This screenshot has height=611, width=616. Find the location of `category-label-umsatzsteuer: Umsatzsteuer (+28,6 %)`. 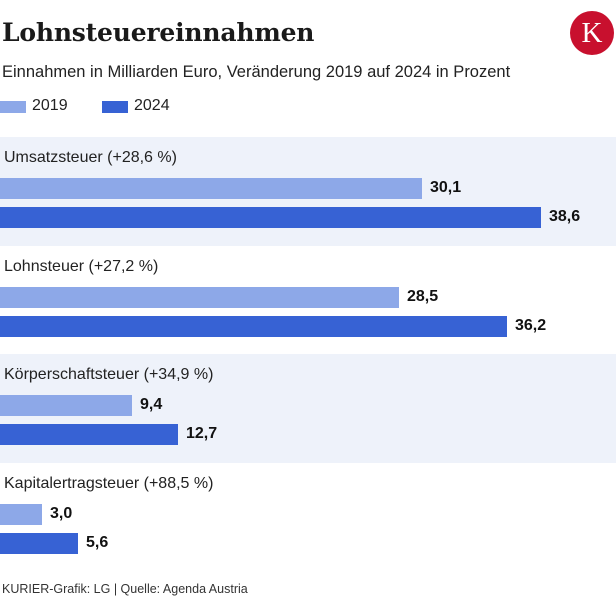

category-label-umsatzsteuer: Umsatzsteuer (+28,6 %) is located at coordinates (90, 157).